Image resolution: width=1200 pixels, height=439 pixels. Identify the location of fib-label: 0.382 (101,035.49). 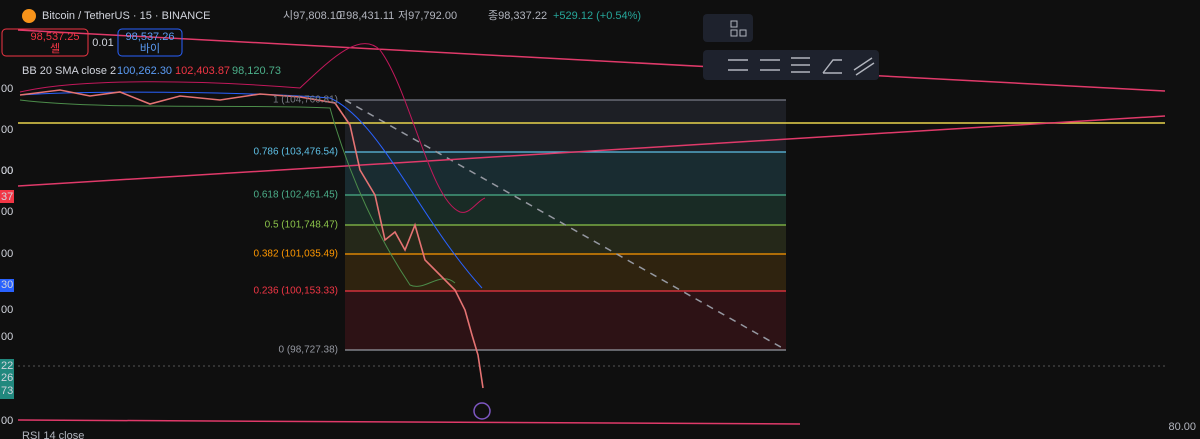
(295, 254).